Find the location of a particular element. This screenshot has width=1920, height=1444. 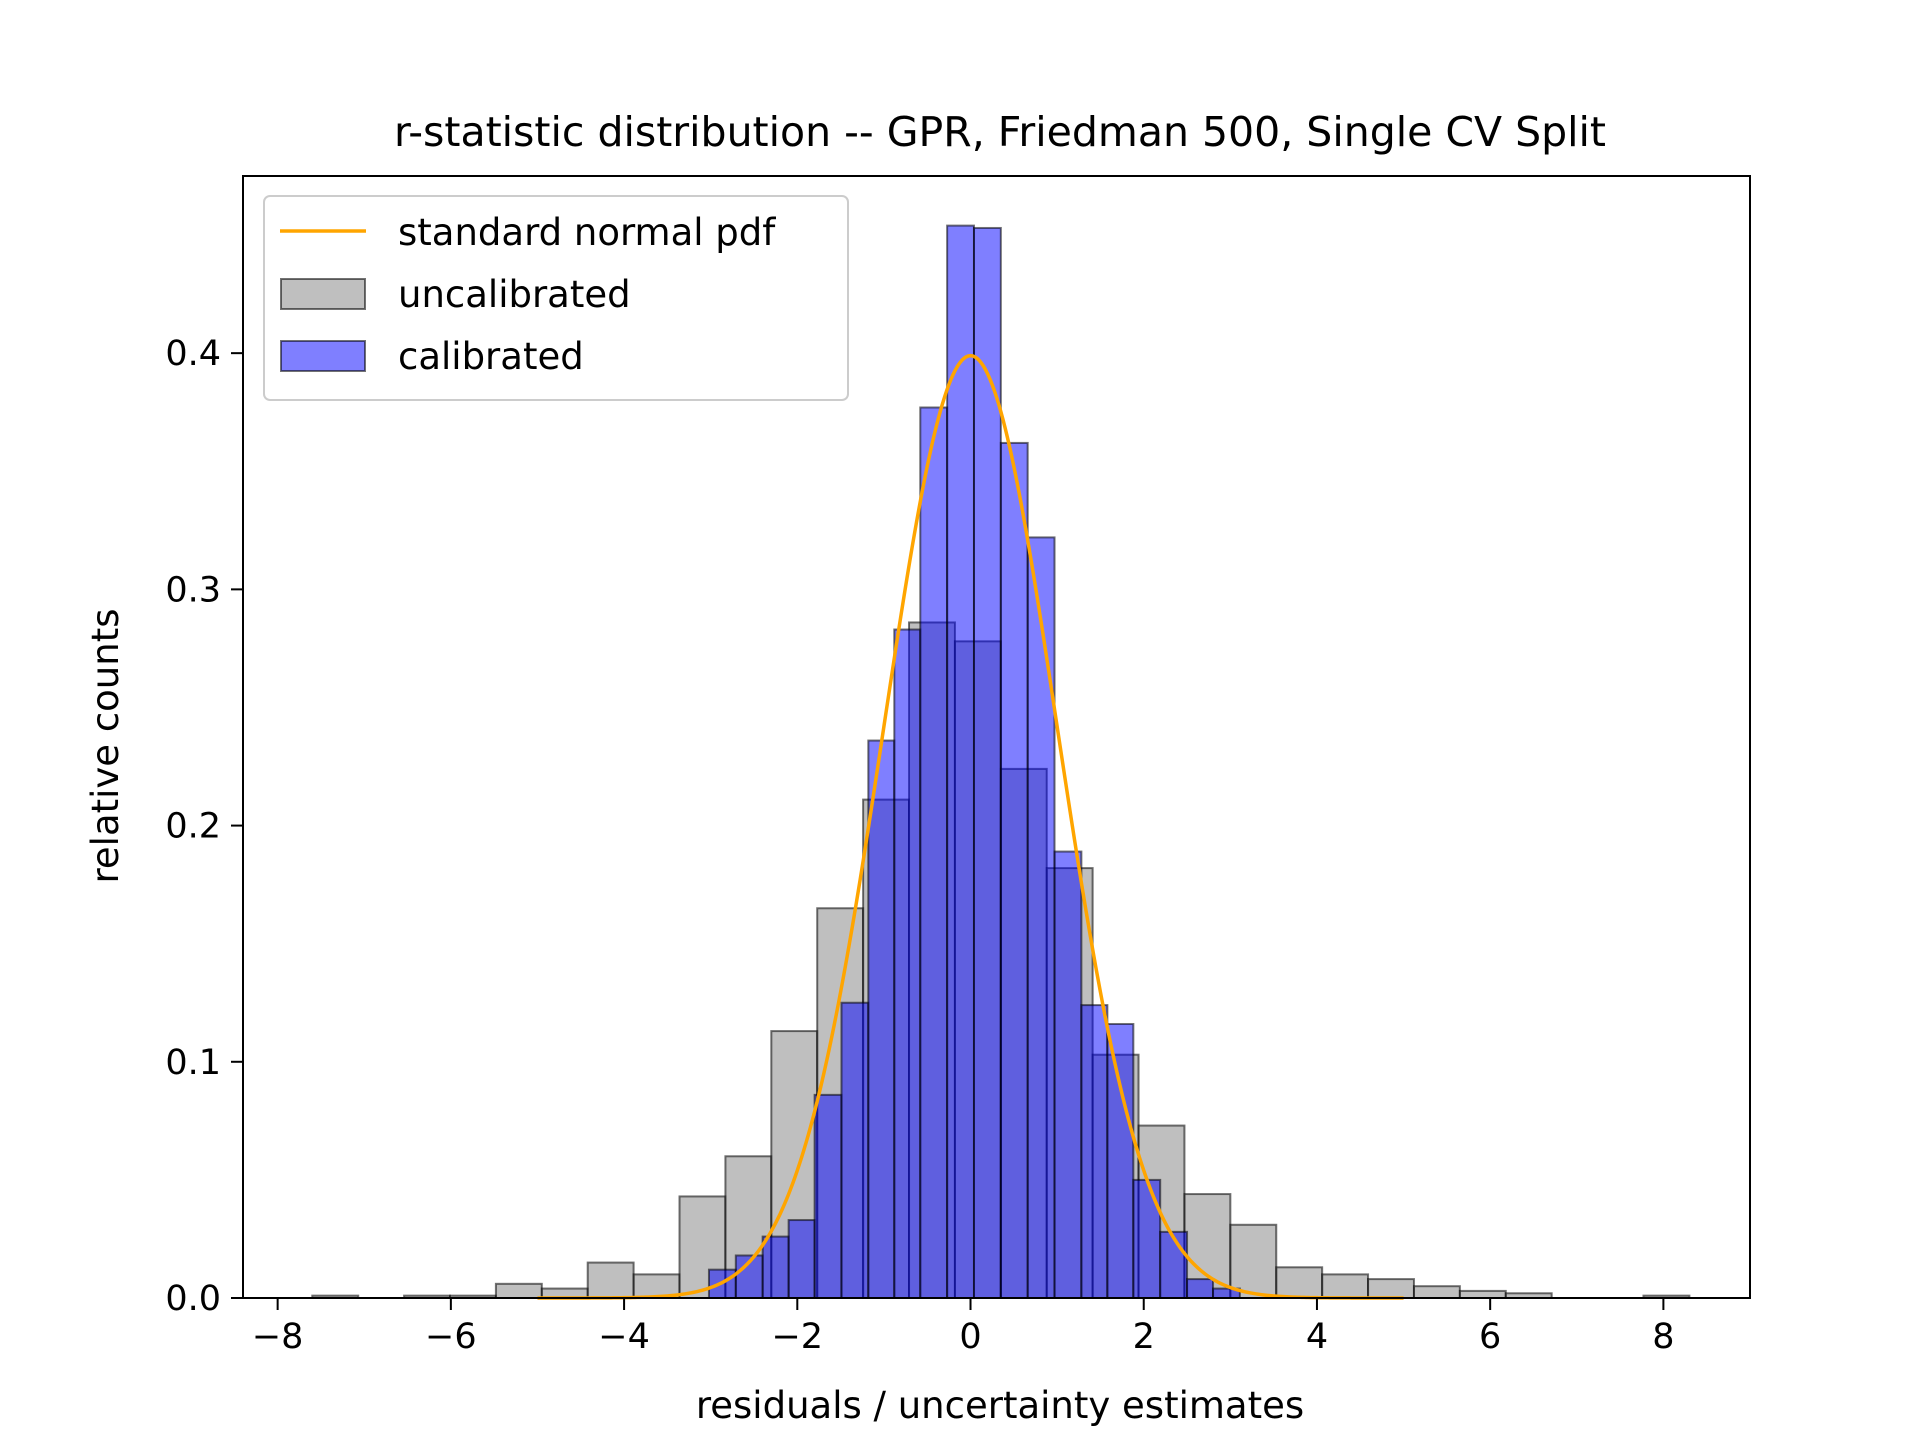

x-axis-label: residuals / uncertainty estimates is located at coordinates (1000, 1405).